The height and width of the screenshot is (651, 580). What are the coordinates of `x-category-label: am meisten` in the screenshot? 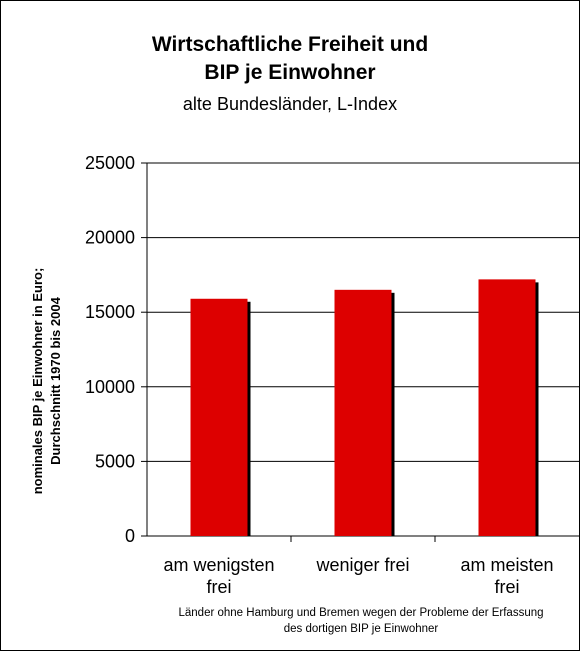 It's located at (506, 565).